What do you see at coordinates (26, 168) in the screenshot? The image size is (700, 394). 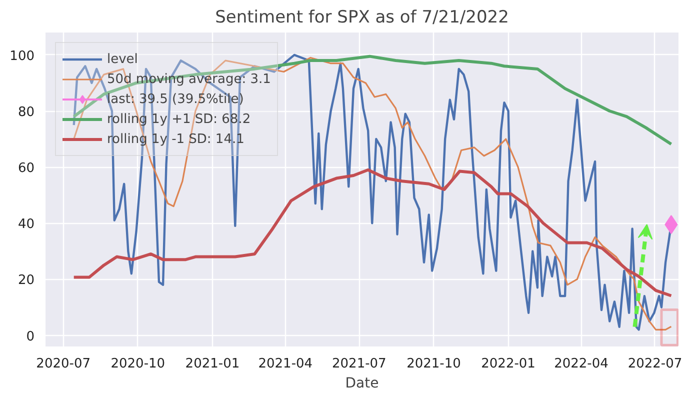 I see `y-tick-label: 60` at bounding box center [26, 168].